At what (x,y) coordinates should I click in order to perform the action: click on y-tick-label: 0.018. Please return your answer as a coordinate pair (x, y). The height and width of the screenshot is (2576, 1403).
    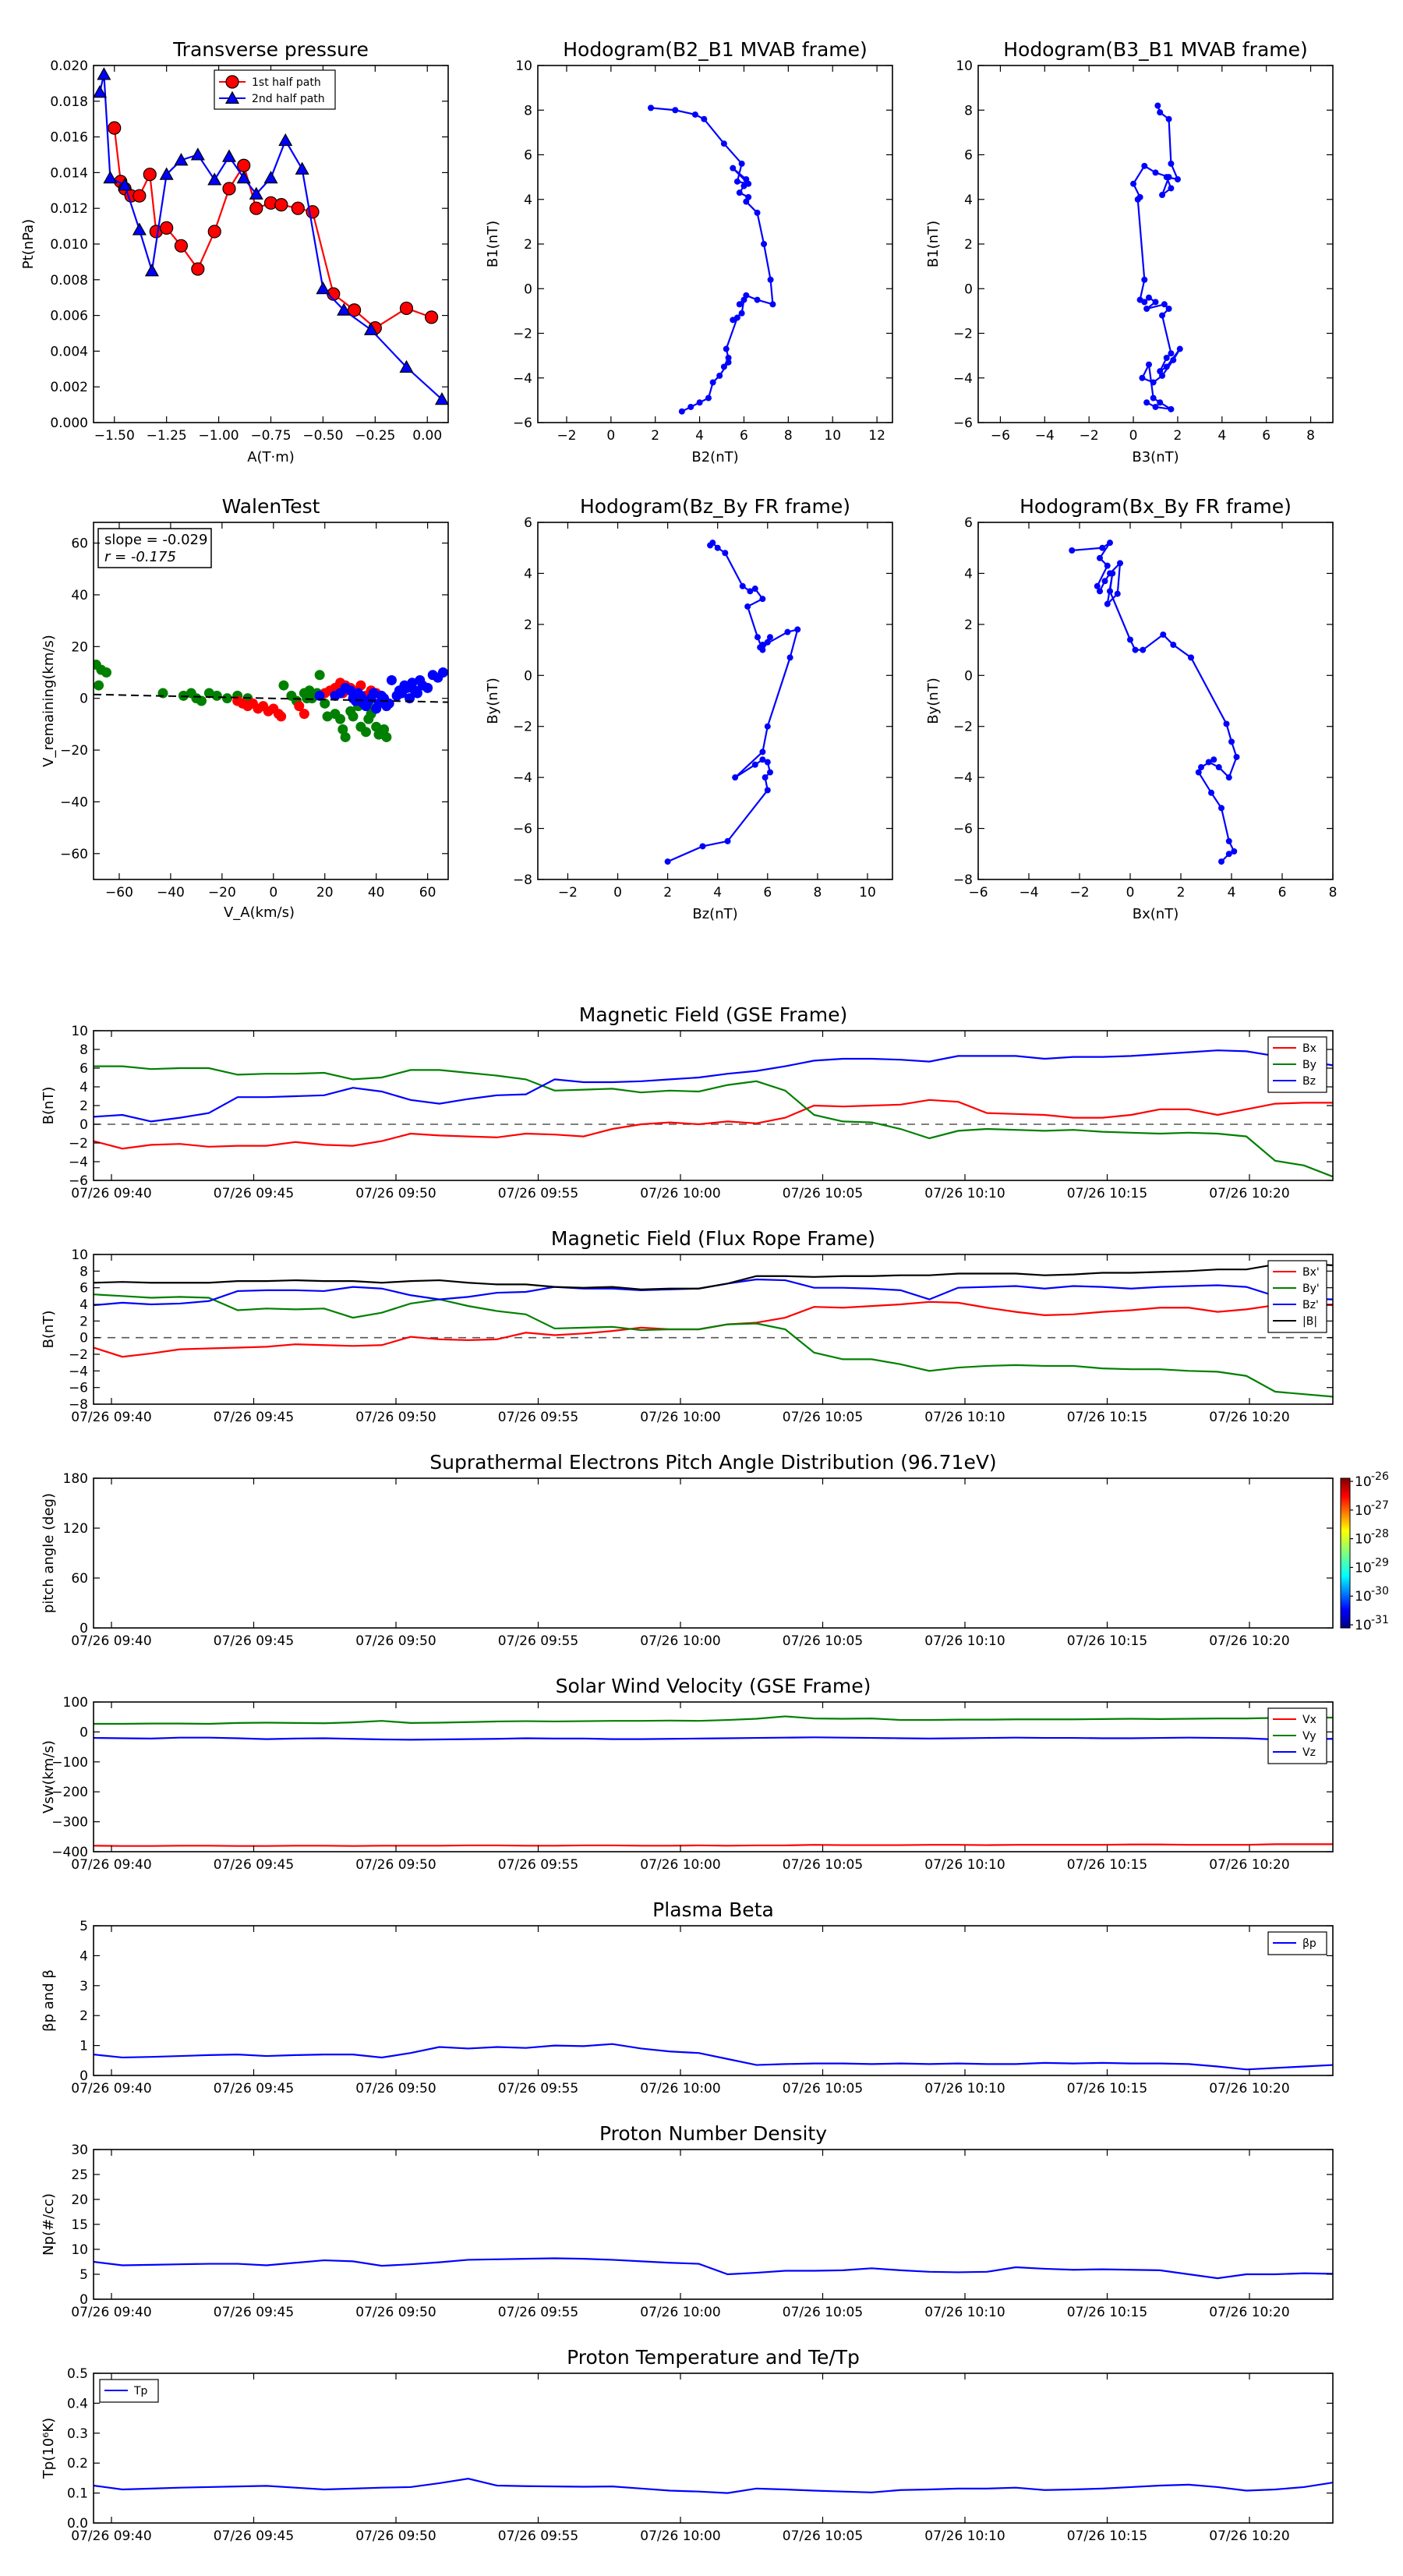
    Looking at the image, I should click on (69, 102).